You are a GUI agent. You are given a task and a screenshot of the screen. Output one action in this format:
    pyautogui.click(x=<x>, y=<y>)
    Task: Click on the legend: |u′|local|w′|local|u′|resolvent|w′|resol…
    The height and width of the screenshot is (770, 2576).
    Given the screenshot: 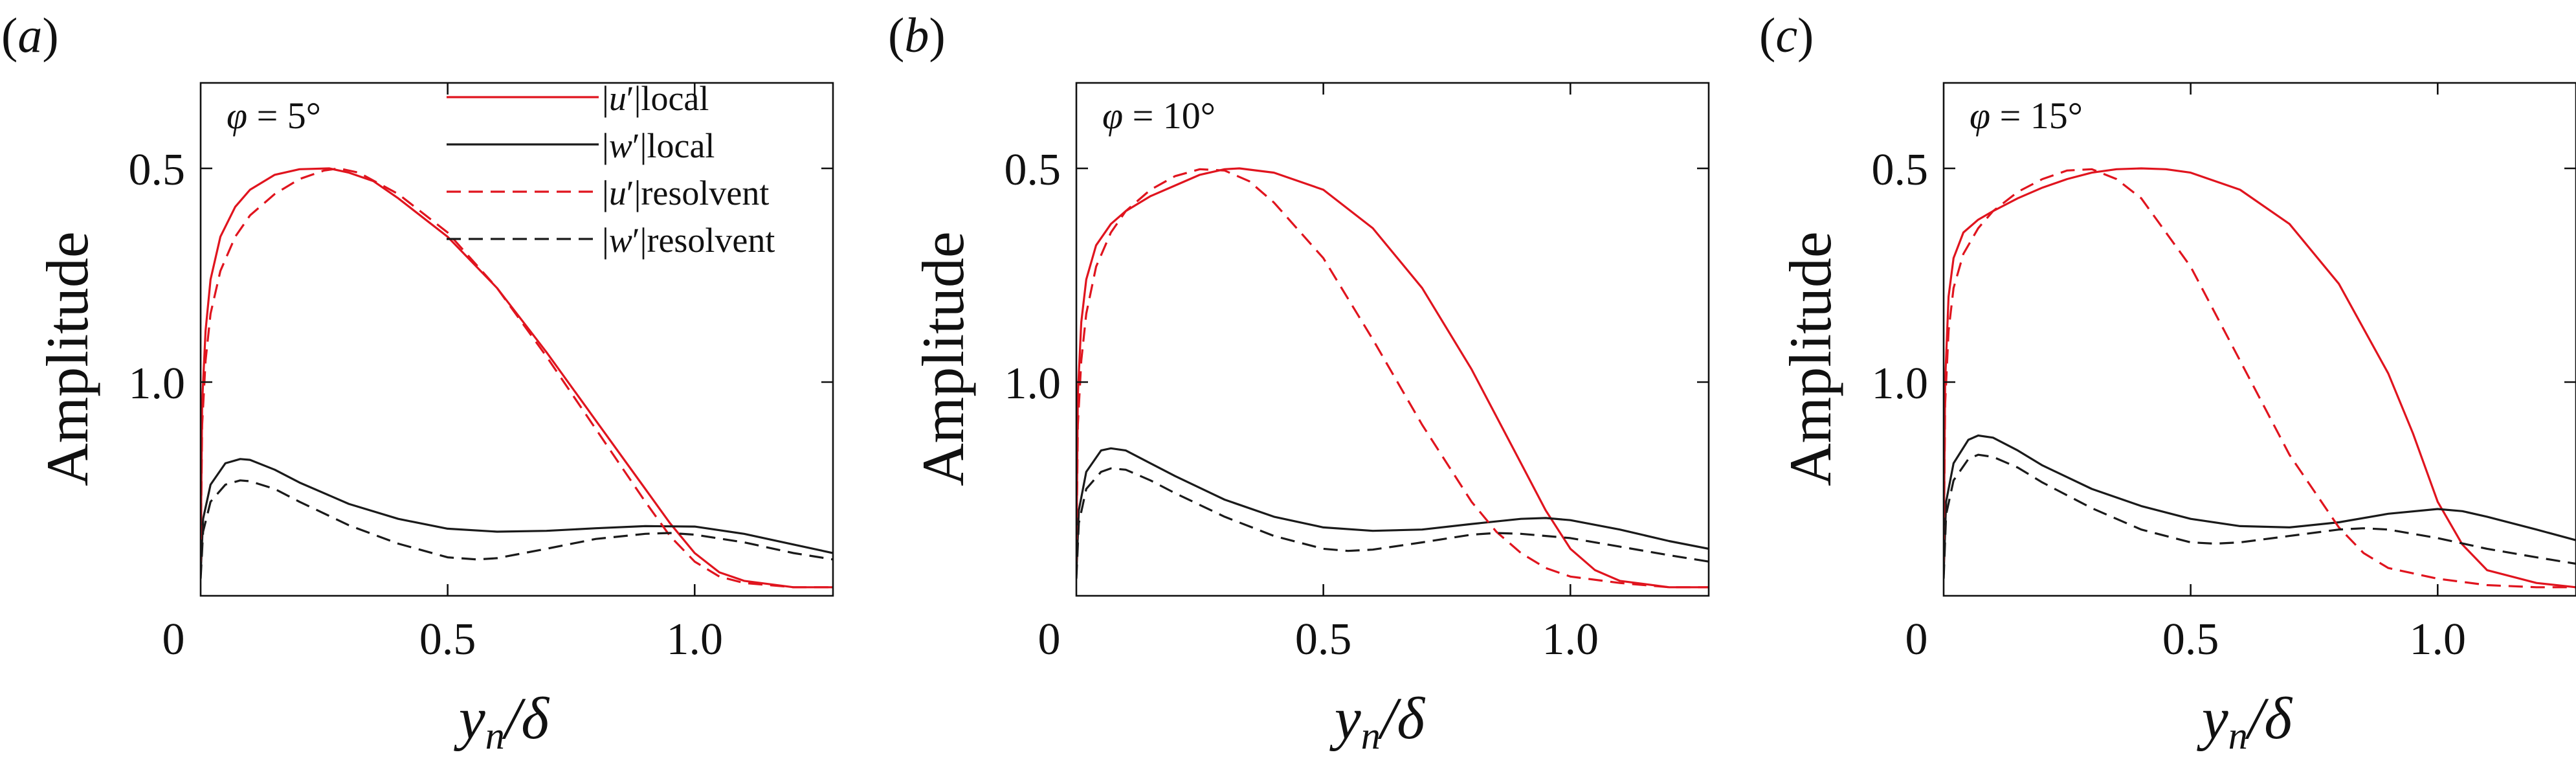 What is the action you would take?
    pyautogui.click(x=611, y=169)
    